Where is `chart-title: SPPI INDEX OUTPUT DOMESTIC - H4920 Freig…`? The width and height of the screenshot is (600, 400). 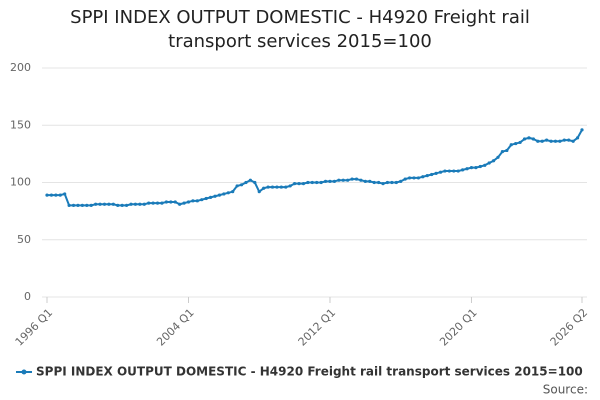 chart-title: SPPI INDEX OUTPUT DOMESTIC - H4920 Freig… is located at coordinates (300, 29).